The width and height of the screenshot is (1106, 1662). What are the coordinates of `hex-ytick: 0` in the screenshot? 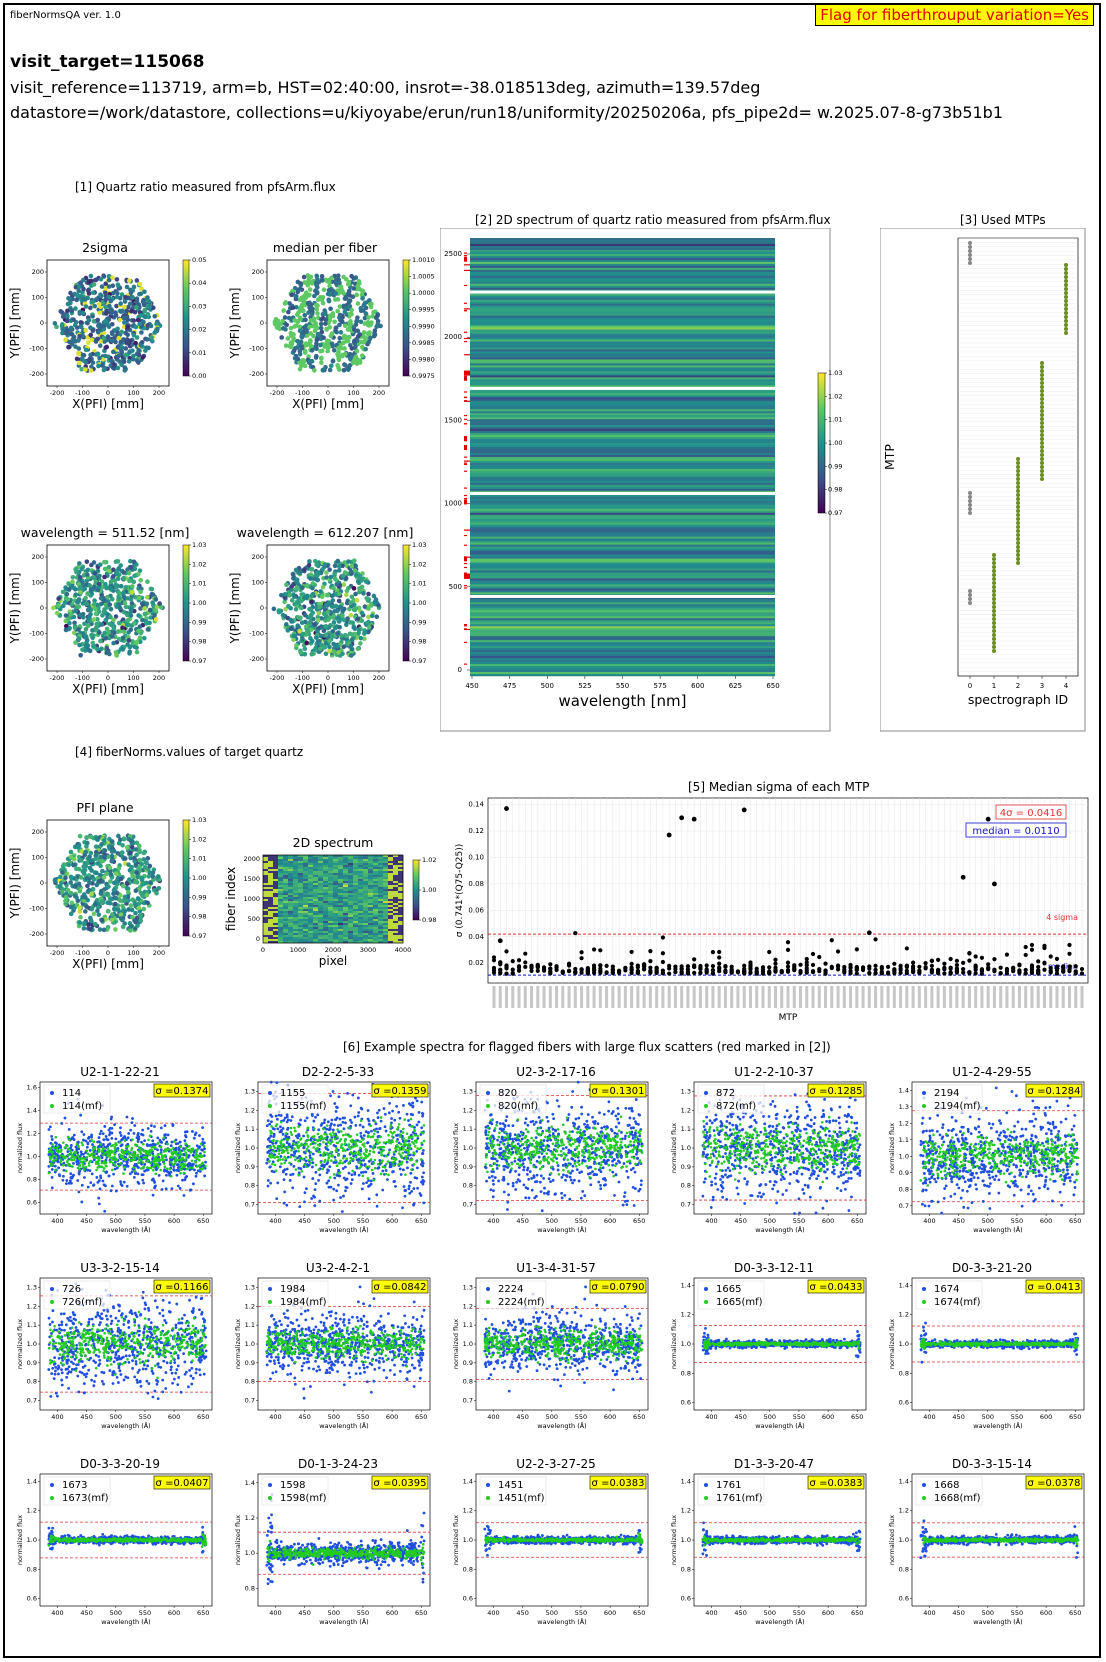 It's located at (262, 323).